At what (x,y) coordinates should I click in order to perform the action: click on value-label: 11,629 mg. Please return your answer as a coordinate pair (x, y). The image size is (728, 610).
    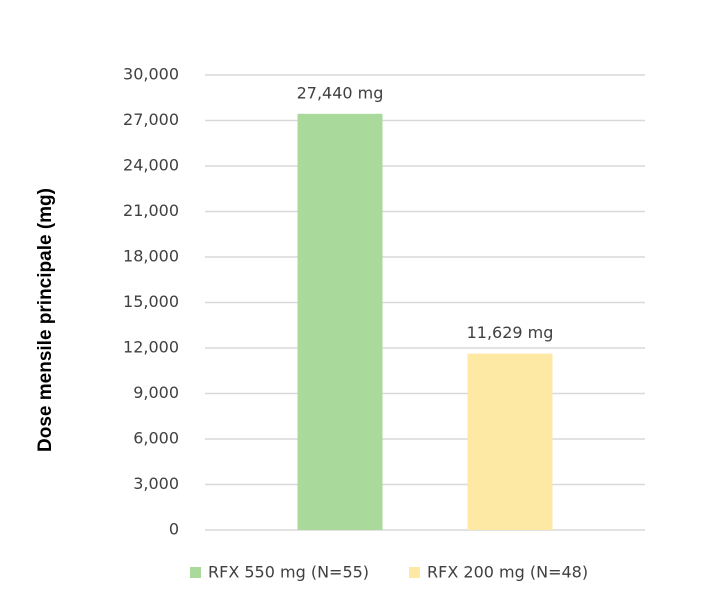
    Looking at the image, I should click on (510, 332).